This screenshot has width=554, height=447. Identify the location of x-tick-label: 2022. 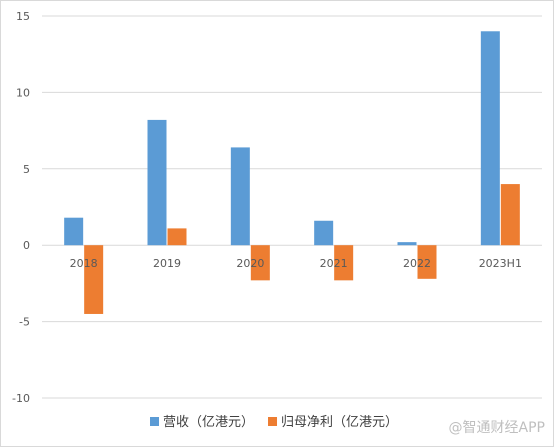
(417, 263).